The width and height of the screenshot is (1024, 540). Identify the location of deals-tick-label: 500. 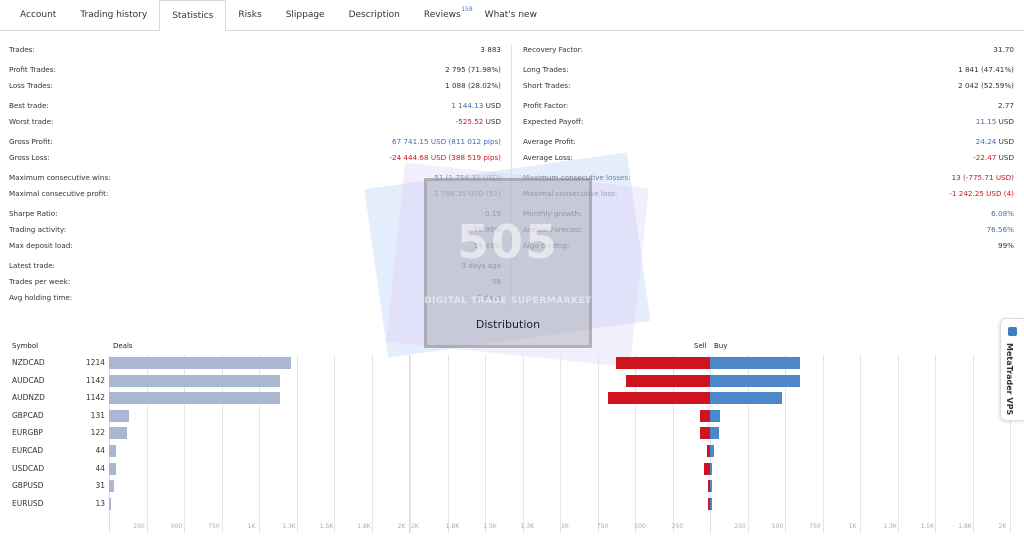
(176, 526).